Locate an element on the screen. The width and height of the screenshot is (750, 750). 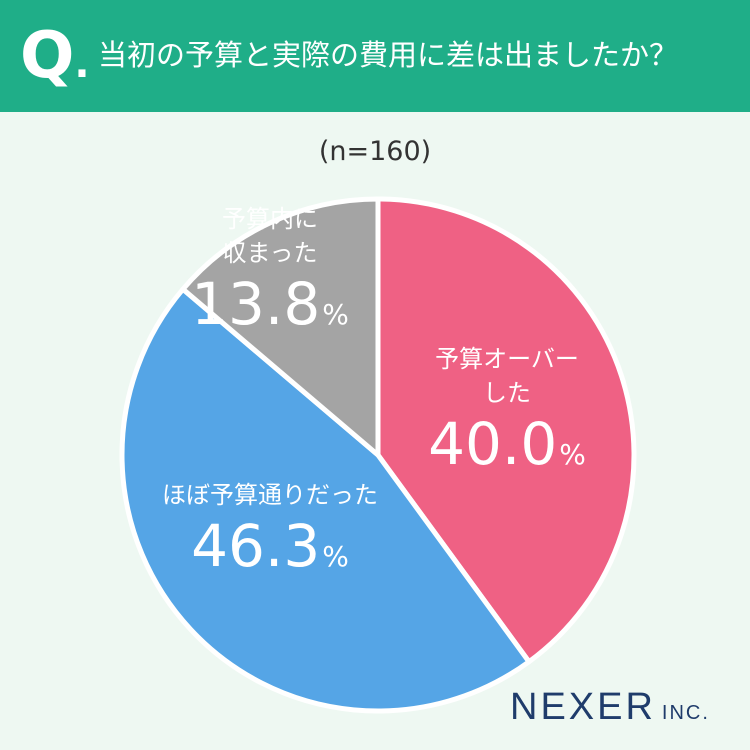
q-letter: Q is located at coordinates (47, 56).